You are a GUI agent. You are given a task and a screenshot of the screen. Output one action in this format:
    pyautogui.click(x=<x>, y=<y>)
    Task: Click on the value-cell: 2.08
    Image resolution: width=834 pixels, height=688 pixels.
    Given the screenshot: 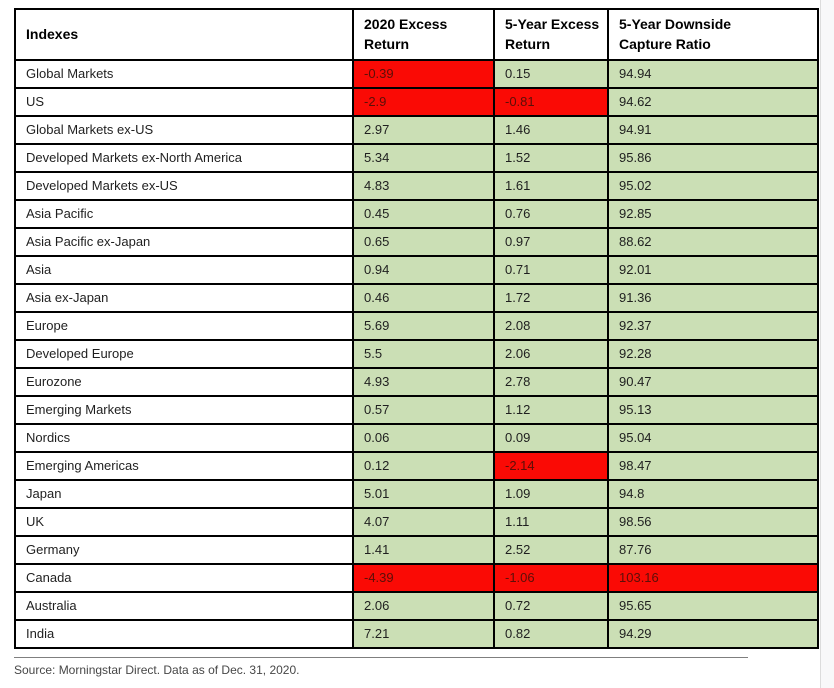 What is the action you would take?
    pyautogui.click(x=551, y=325)
    